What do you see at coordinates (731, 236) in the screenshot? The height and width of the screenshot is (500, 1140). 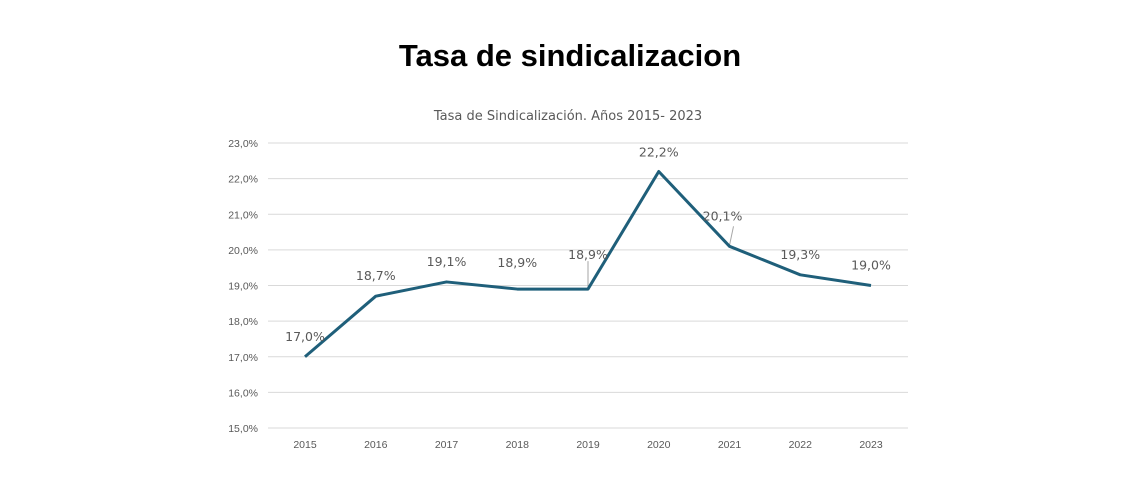 I see `leader-line` at bounding box center [731, 236].